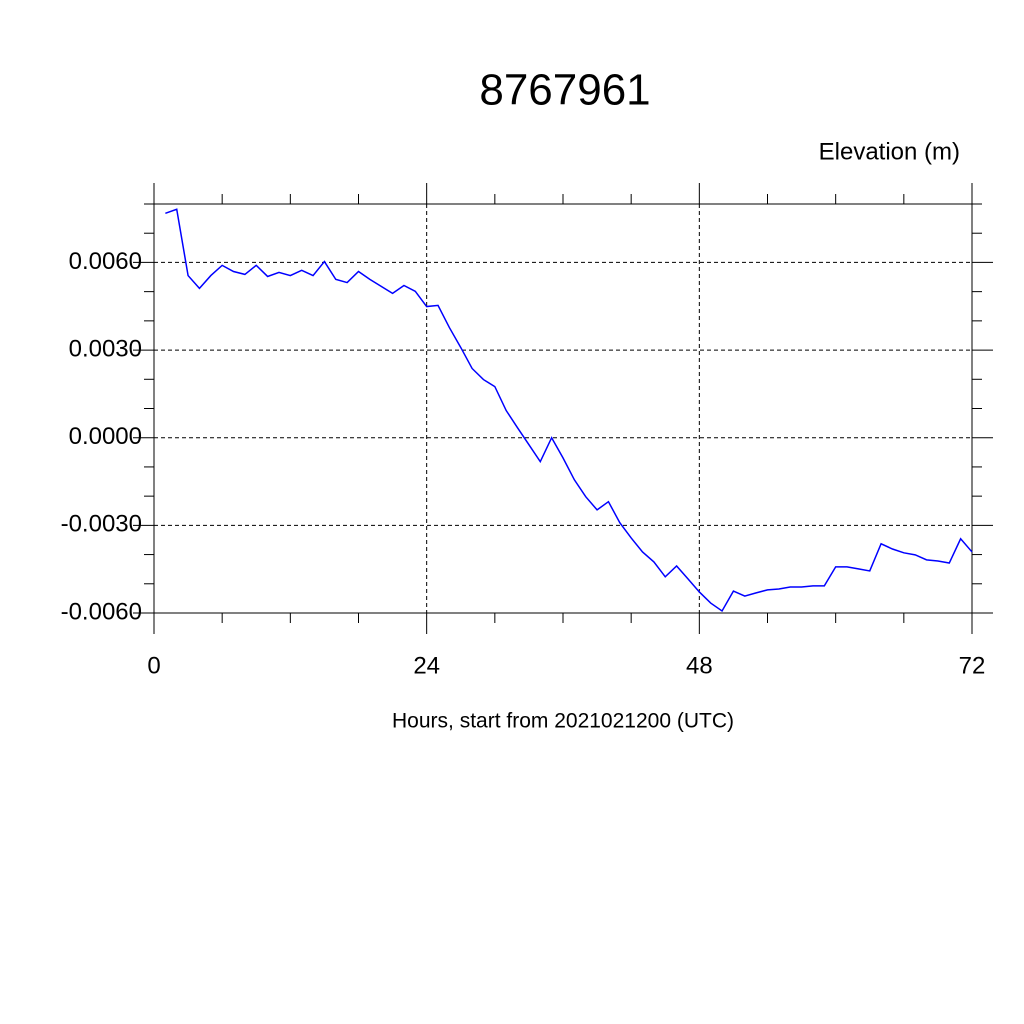 The image size is (1024, 1024). I want to click on chart-title: 8767961, so click(564, 90).